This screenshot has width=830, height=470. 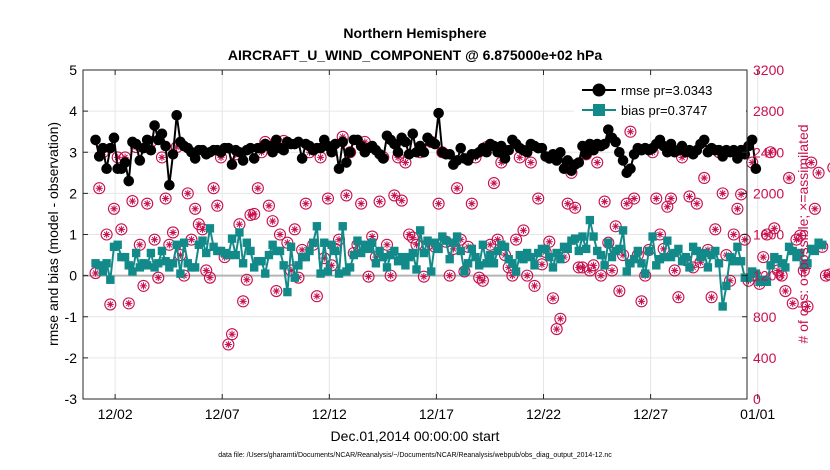 What do you see at coordinates (768, 235) in the screenshot?
I see `y-right-tick-label: 1600` at bounding box center [768, 235].